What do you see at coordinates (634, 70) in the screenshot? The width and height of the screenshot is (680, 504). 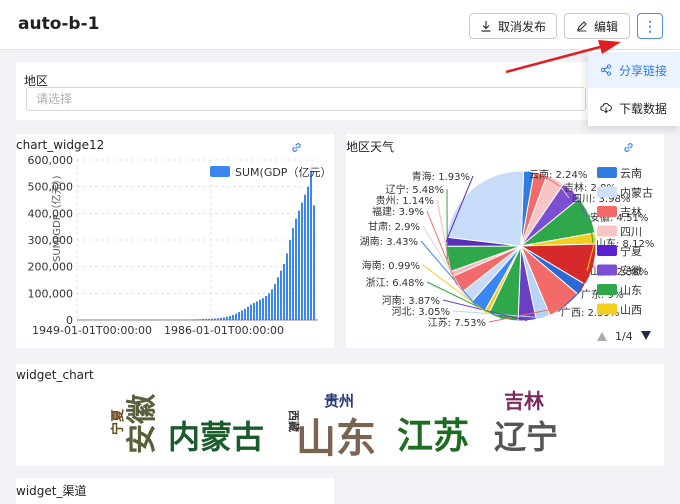 I see `menu-item-share-link: 分享链接` at bounding box center [634, 70].